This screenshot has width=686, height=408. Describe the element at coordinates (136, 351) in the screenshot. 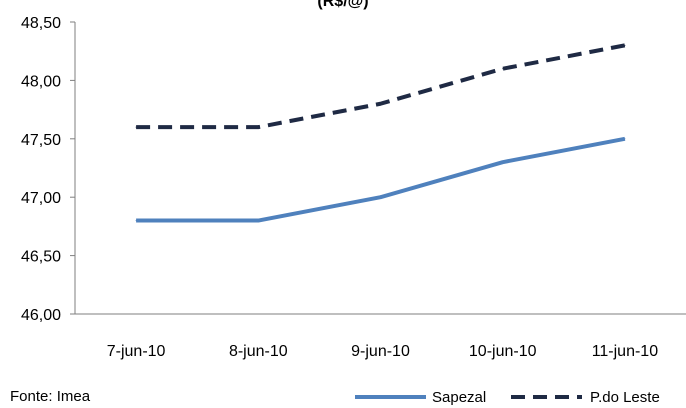

I see `x-tick-label: 7-jun-10` at that location.